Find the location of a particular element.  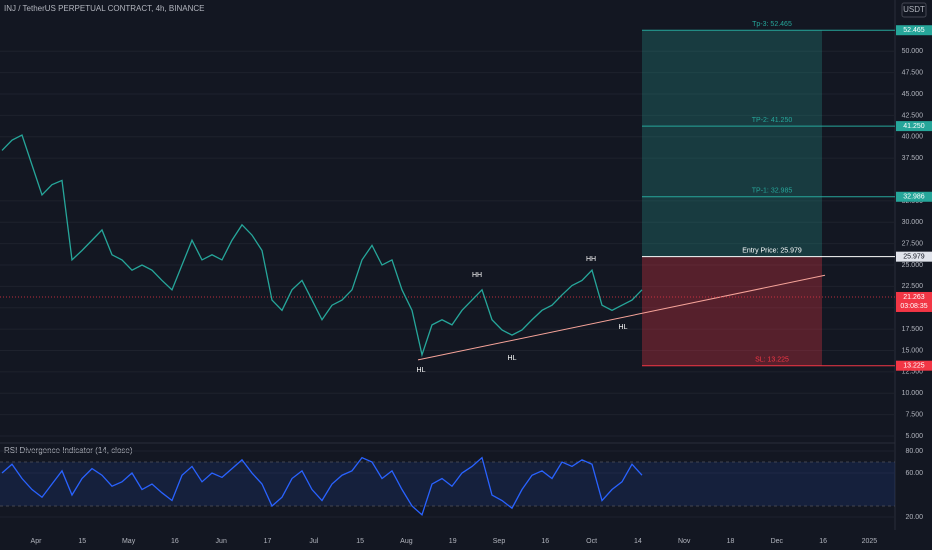

trendline is located at coordinates (621, 317).